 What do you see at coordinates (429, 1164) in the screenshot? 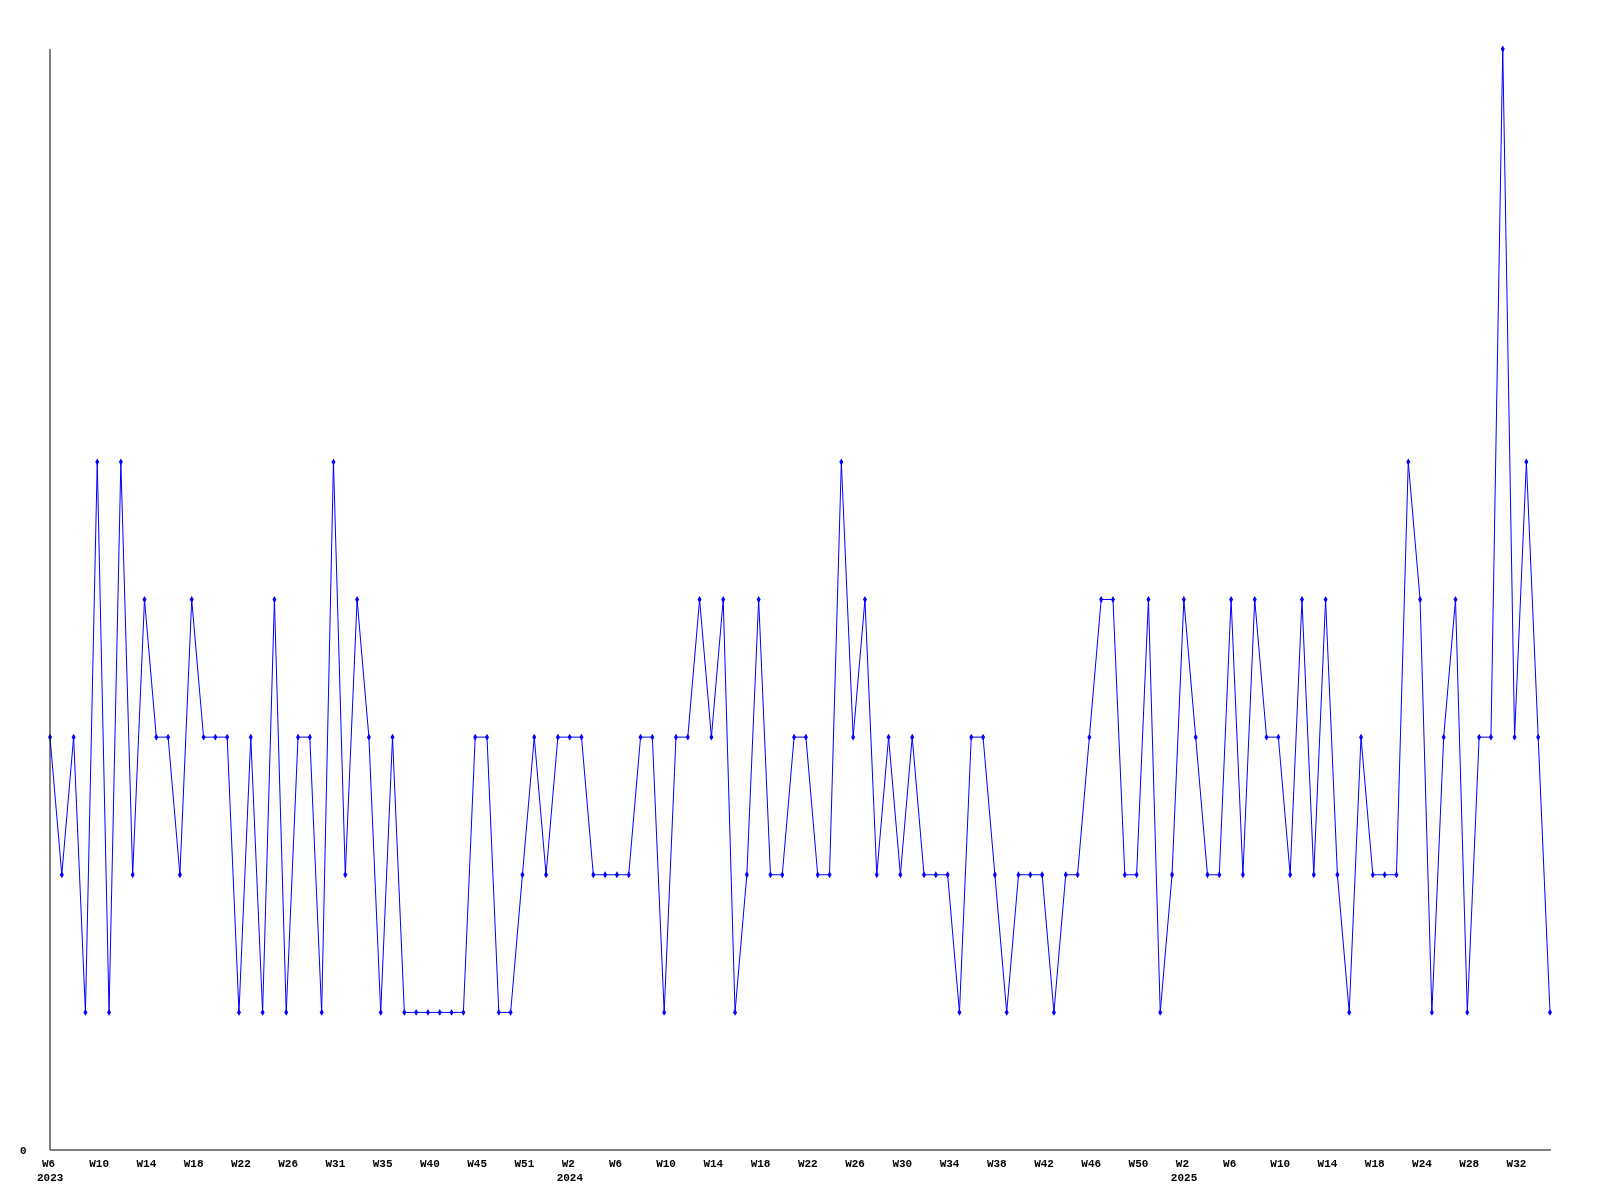
I see `x-tick-label: W40` at bounding box center [429, 1164].